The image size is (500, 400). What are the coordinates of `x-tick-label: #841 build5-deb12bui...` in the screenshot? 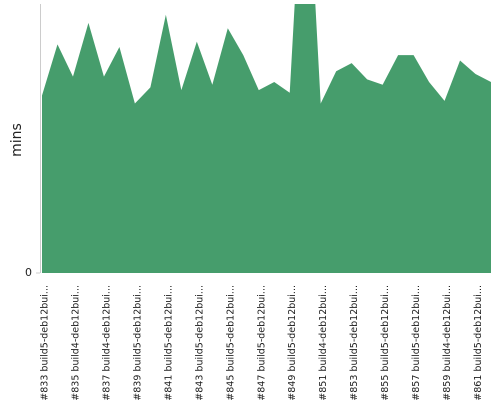 It's located at (168, 342).